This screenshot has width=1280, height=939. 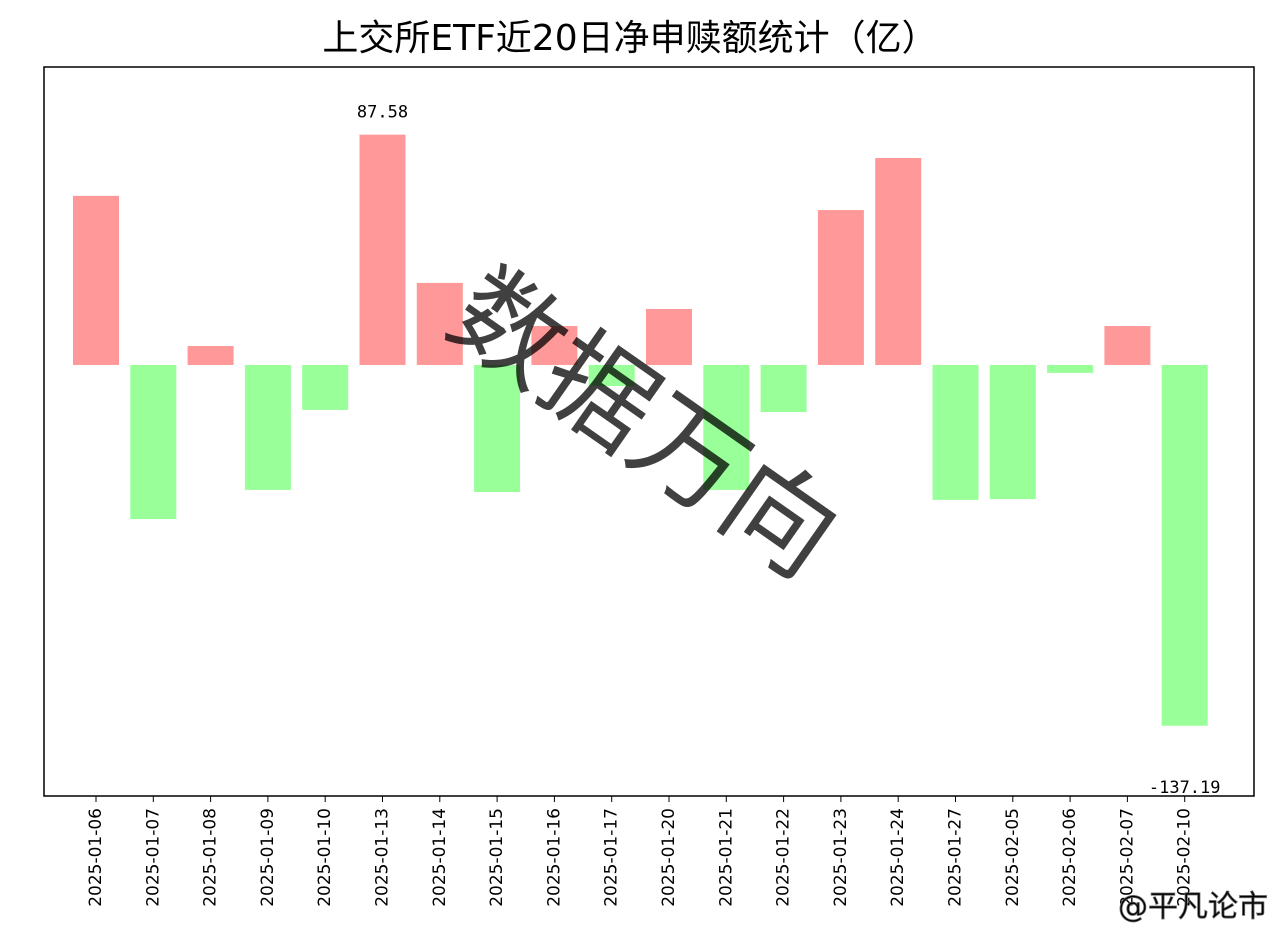 What do you see at coordinates (1013, 857) in the screenshot?
I see `x-tick-label: 2025-02-05` at bounding box center [1013, 857].